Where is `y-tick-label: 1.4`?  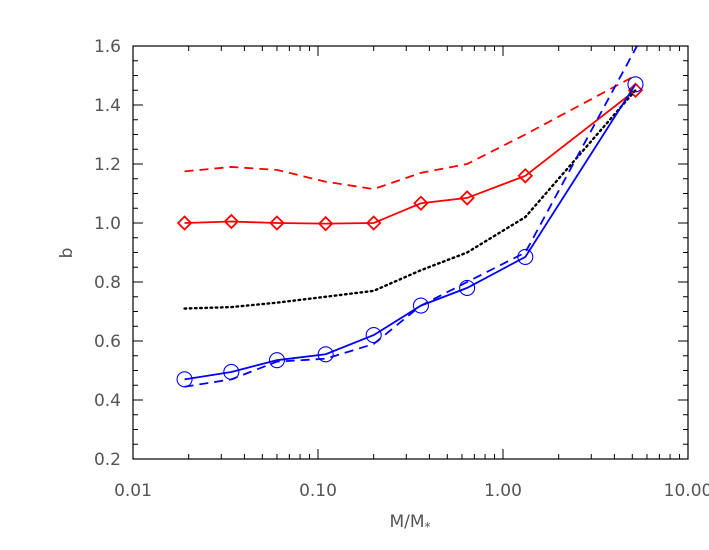
y-tick-label: 1.4 is located at coordinates (107, 106).